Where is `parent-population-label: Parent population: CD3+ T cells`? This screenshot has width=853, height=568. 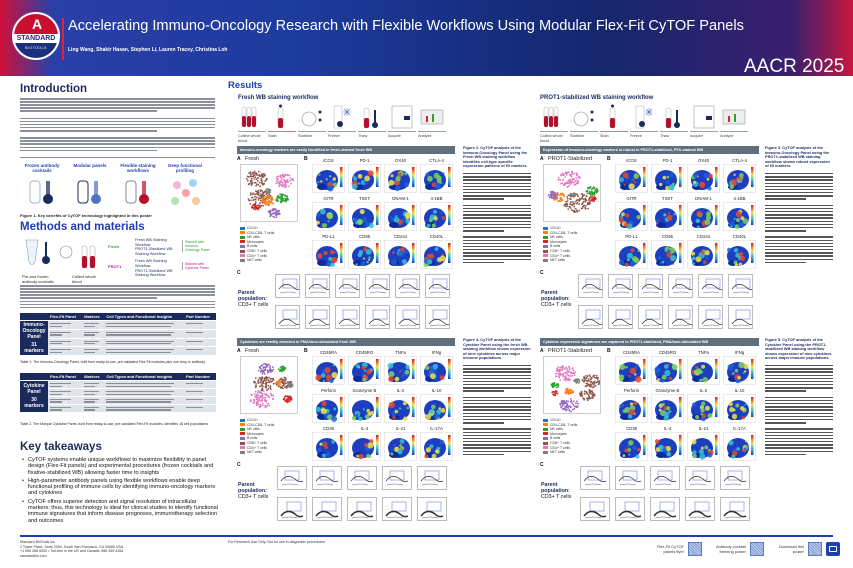
parent-population-label: Parent population: CD3+ T cells is located at coordinates (559, 491).